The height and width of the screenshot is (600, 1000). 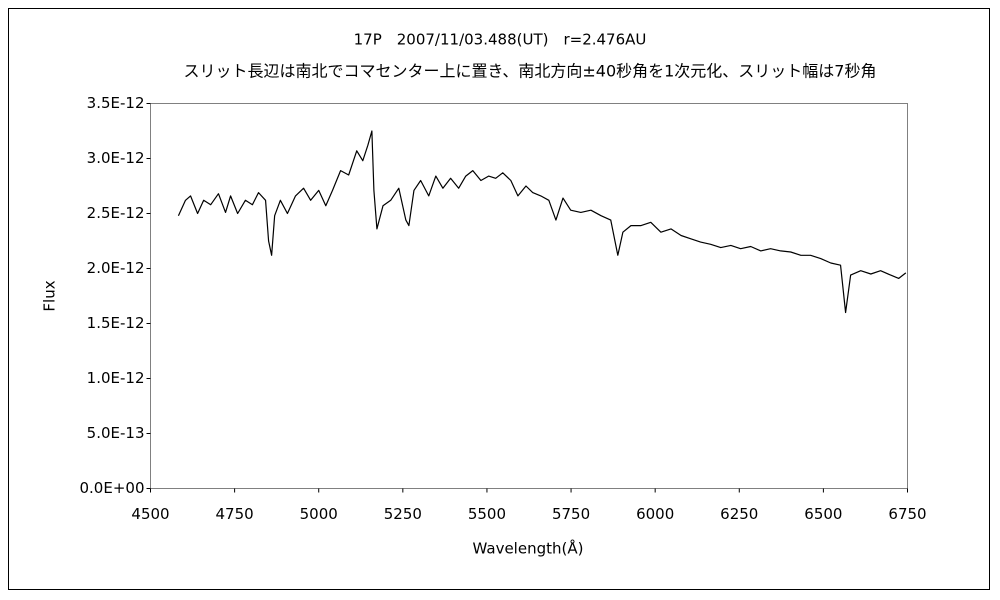 I want to click on y-tick-label: 3.5E-12, so click(x=116, y=103).